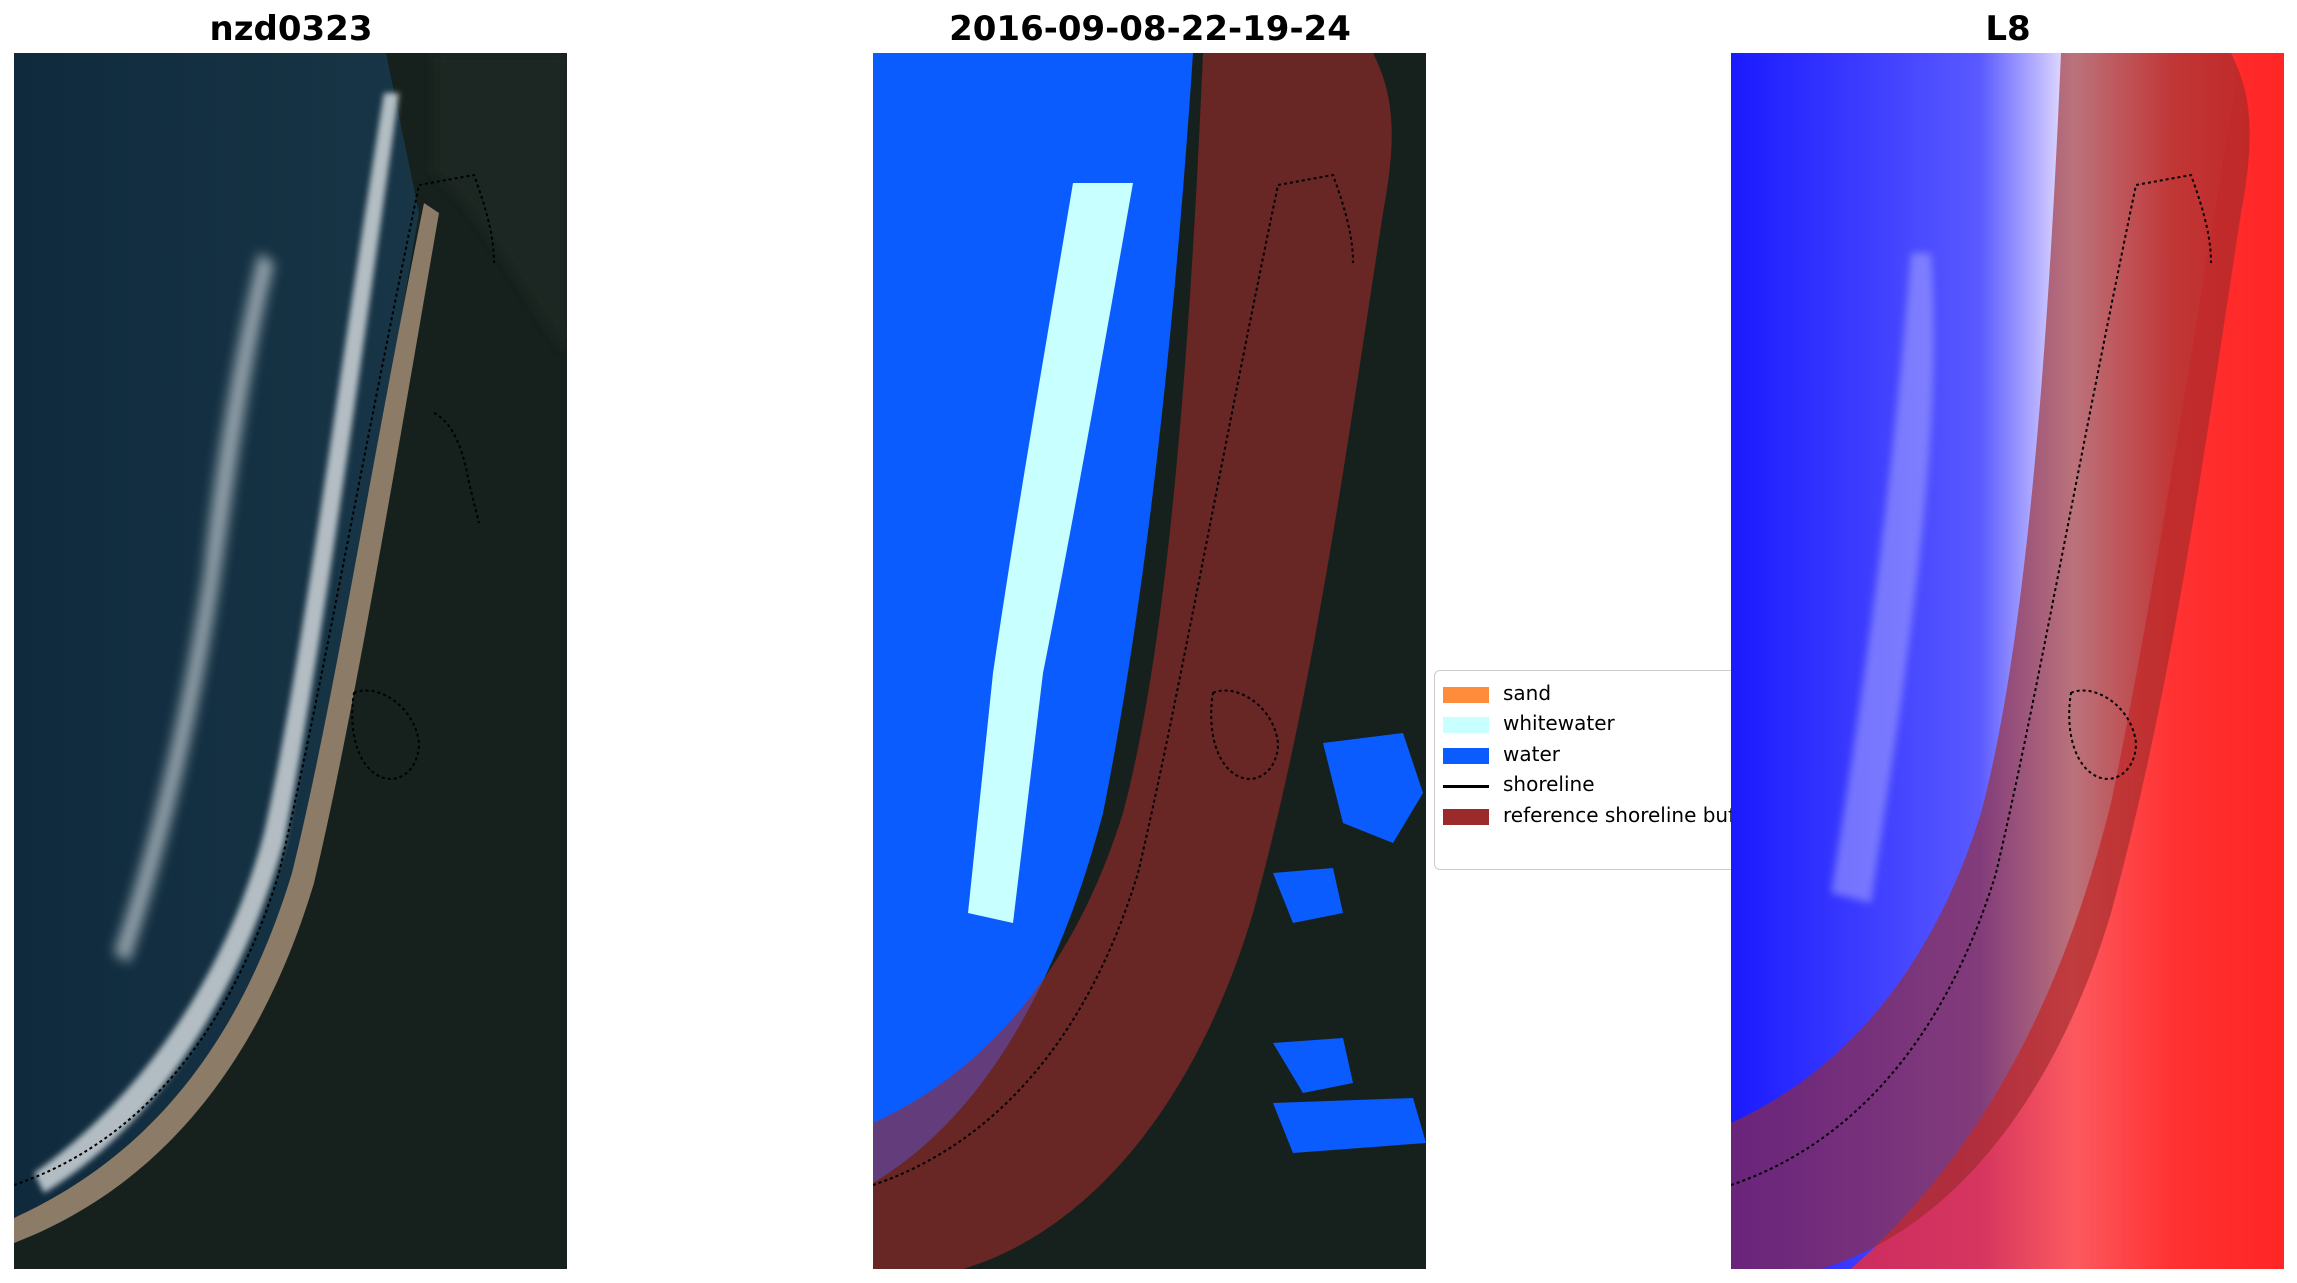  What do you see at coordinates (291, 29) in the screenshot?
I see `panel-title-rgb: nzd0323` at bounding box center [291, 29].